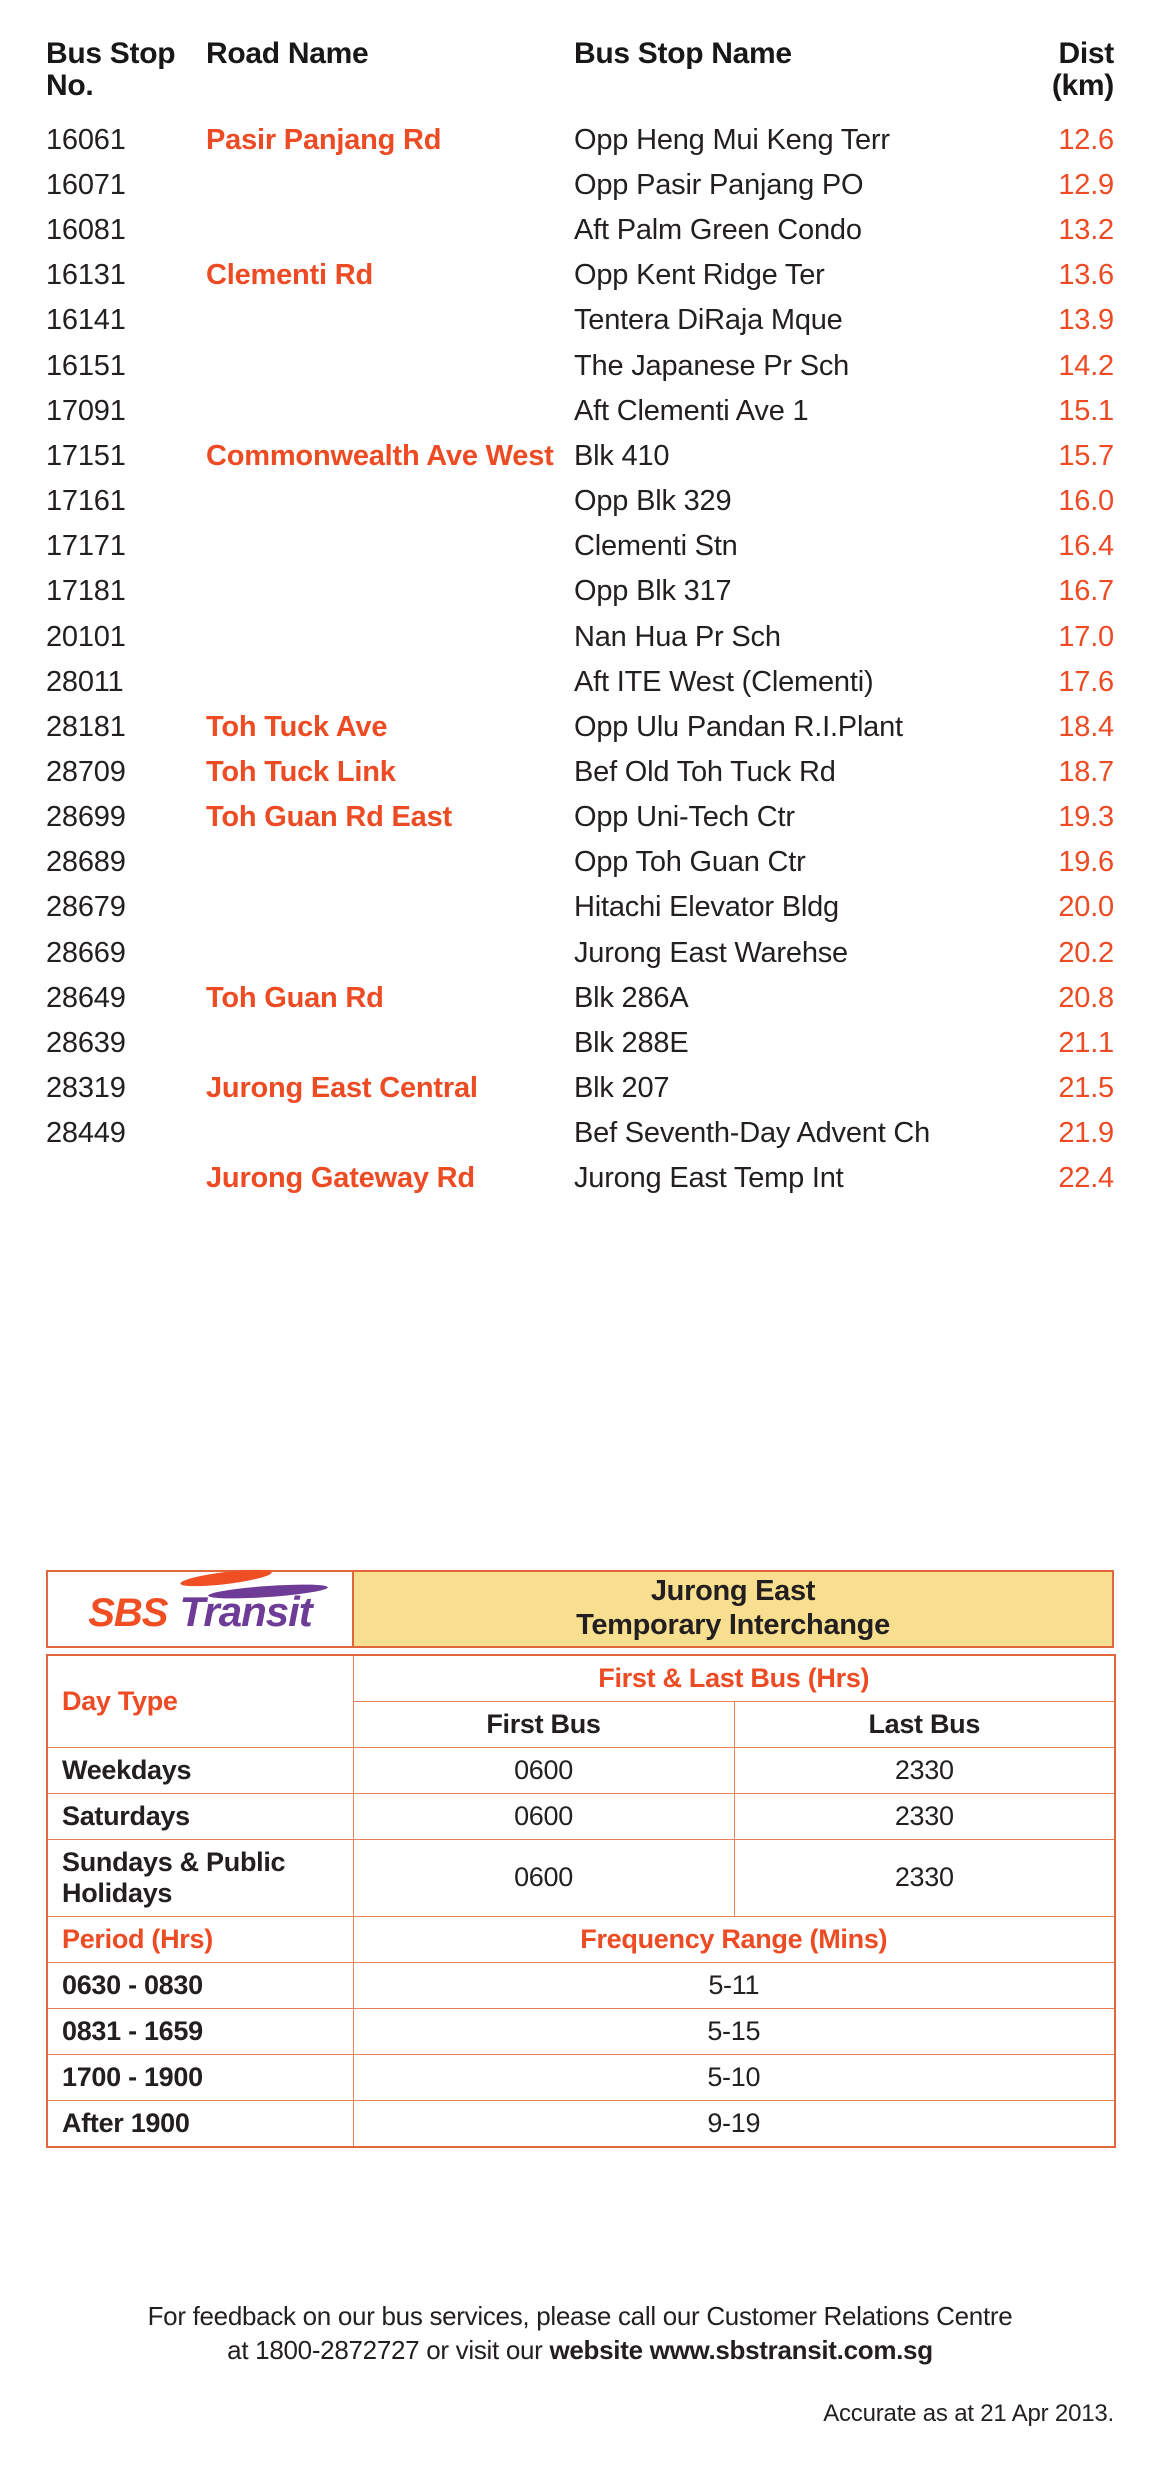  I want to click on cell-distance: 16.0, so click(1086, 501).